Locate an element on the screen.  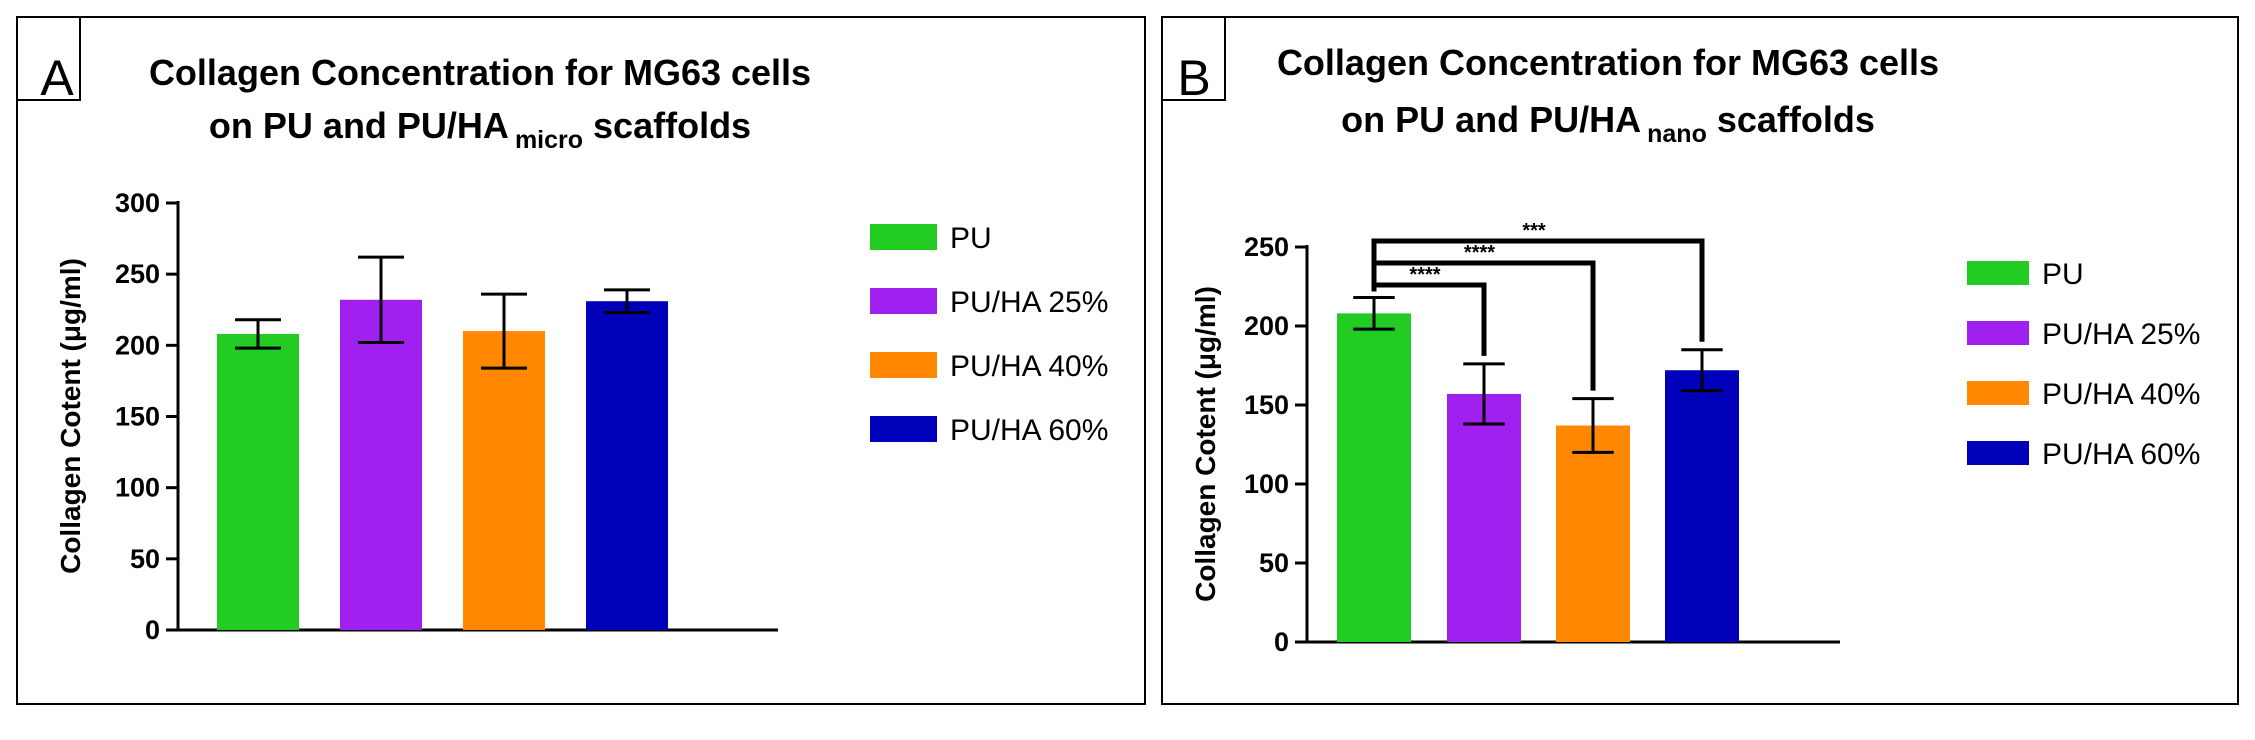
significance-bracket is located at coordinates (1538, 290).